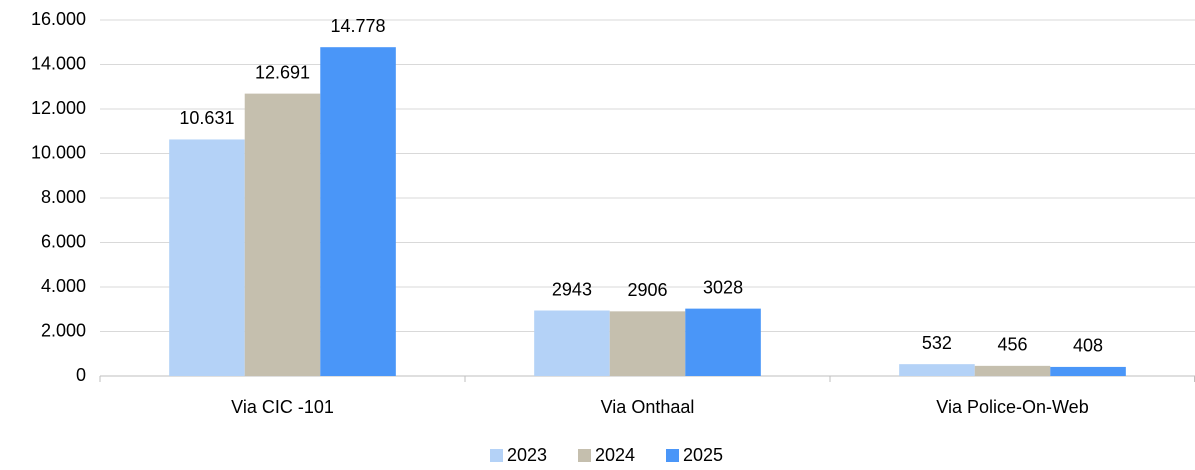 Image resolution: width=1195 pixels, height=470 pixels. Describe the element at coordinates (63, 241) in the screenshot. I see `y-tick-label: 6.000` at that location.